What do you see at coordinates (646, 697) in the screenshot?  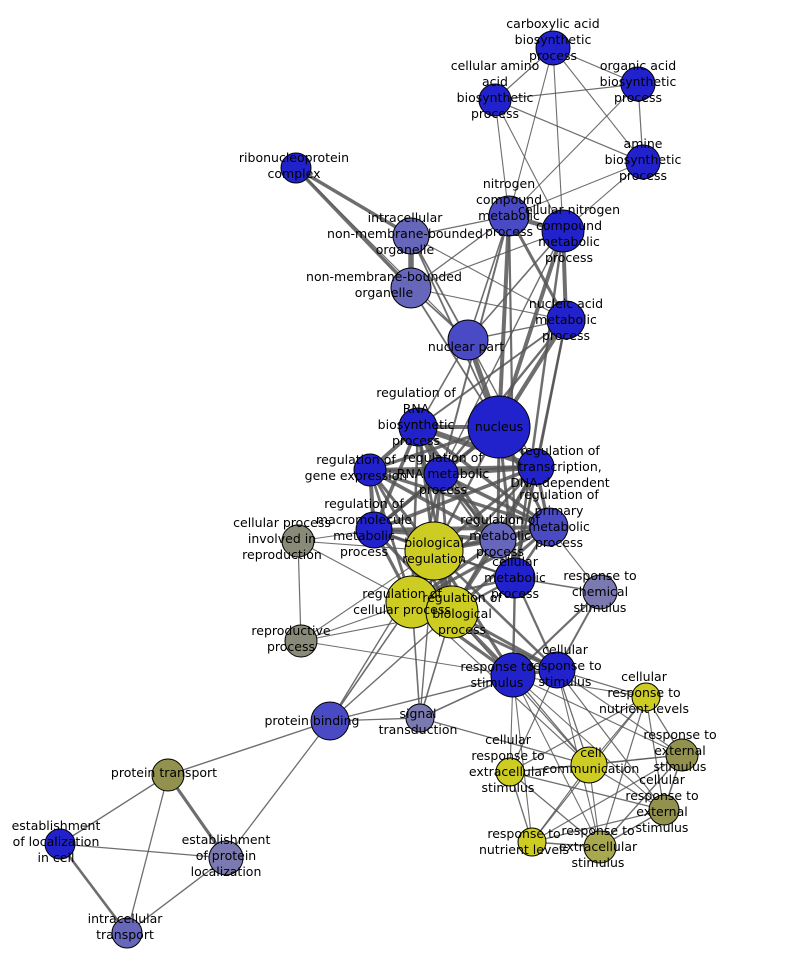 I see `graph-node-cellular-response-to-nutrient-levels` at bounding box center [646, 697].